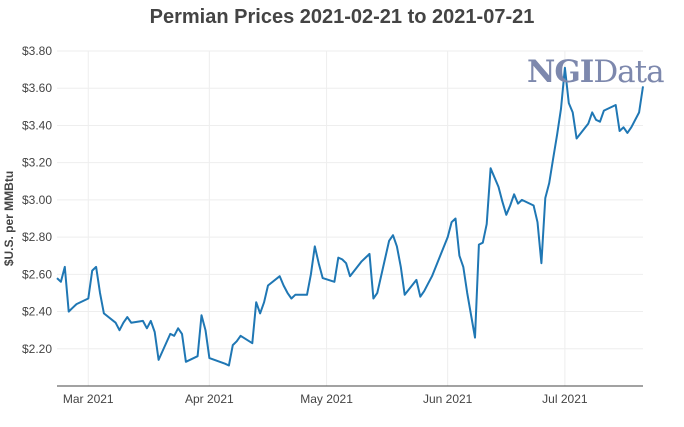 This screenshot has height=427, width=684. What do you see at coordinates (37, 200) in the screenshot?
I see `y-tick-label: $3.00` at bounding box center [37, 200].